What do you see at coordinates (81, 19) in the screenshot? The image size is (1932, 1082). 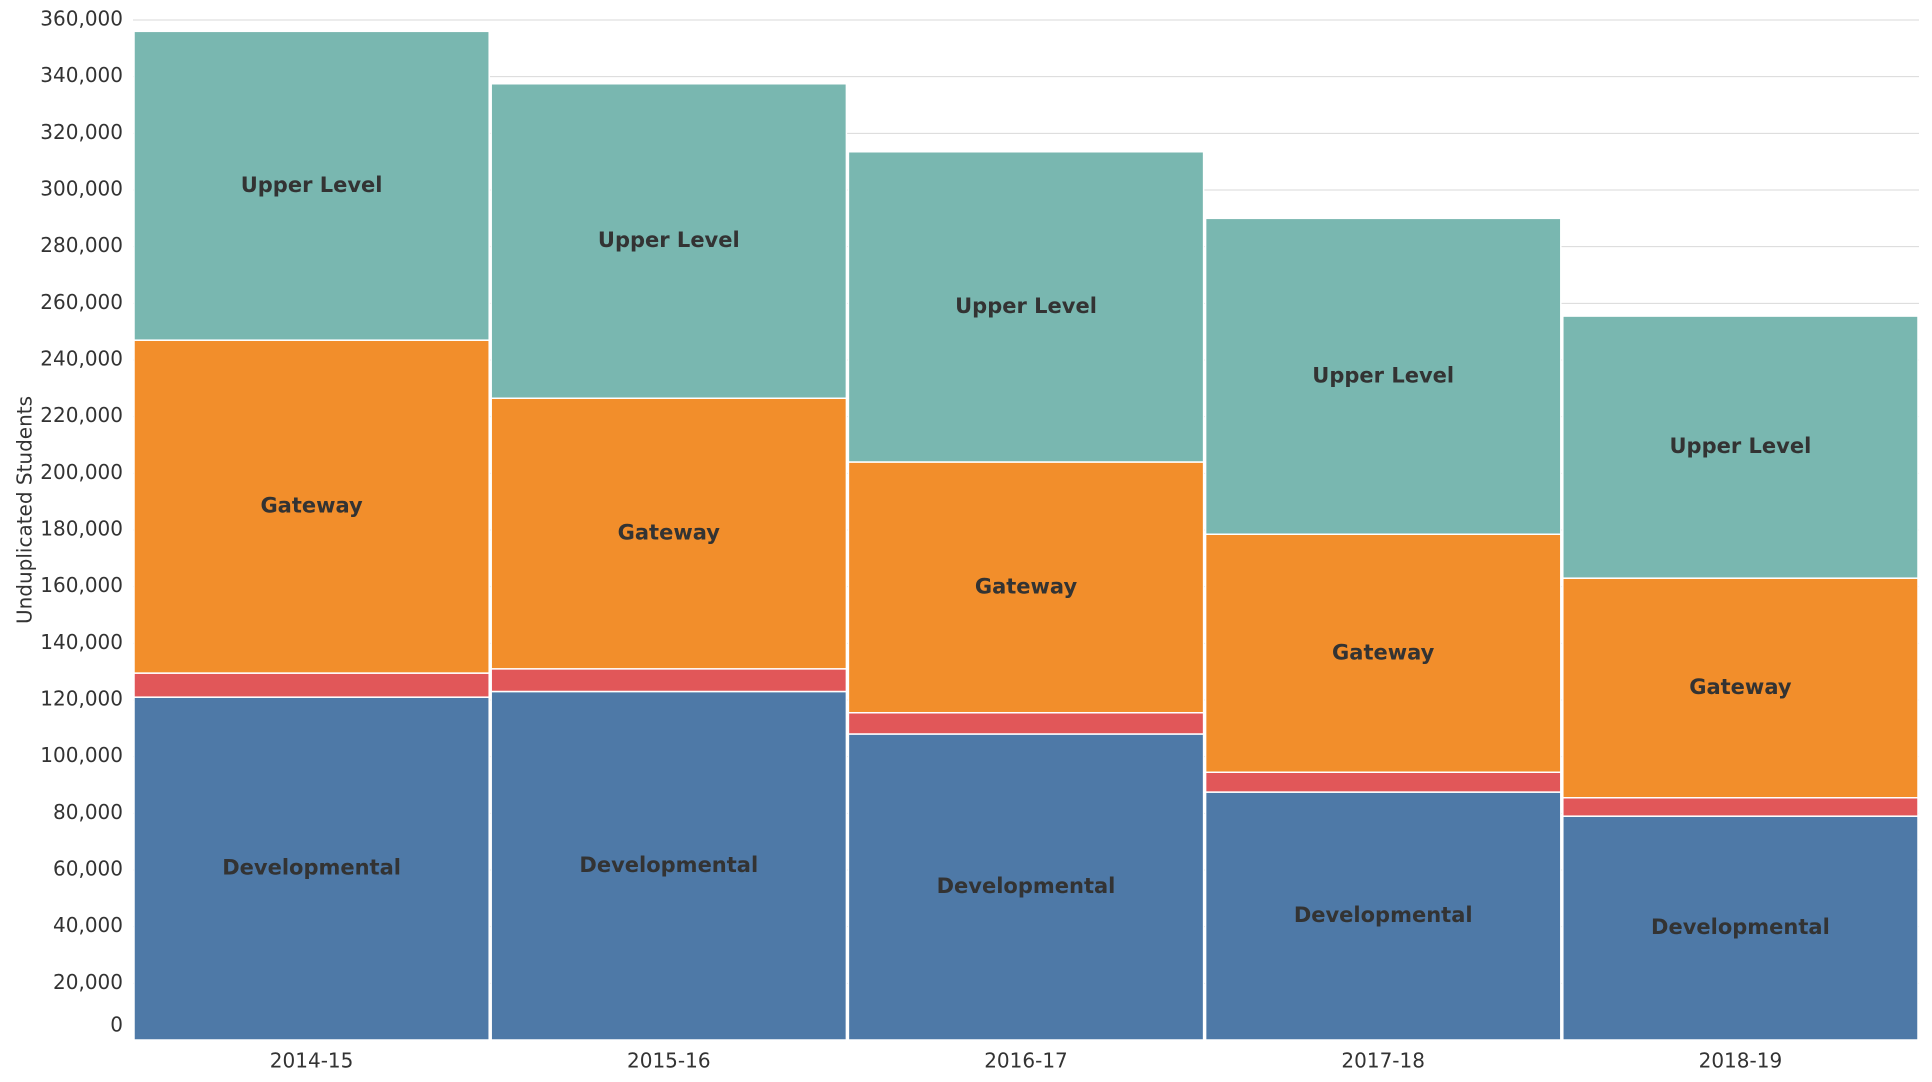 I see `y-tick-label: 360,000` at bounding box center [81, 19].